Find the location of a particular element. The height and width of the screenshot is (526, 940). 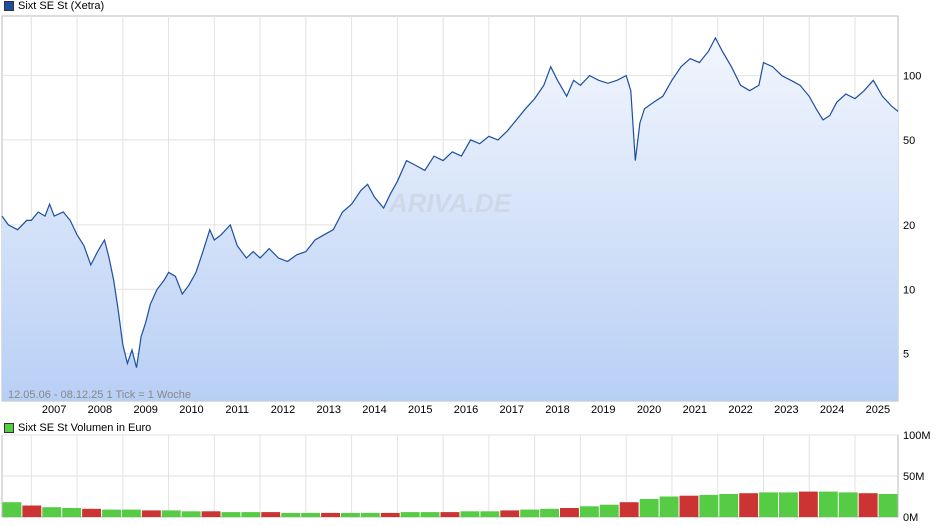

y-tick-label: 50M is located at coordinates (913, 477).